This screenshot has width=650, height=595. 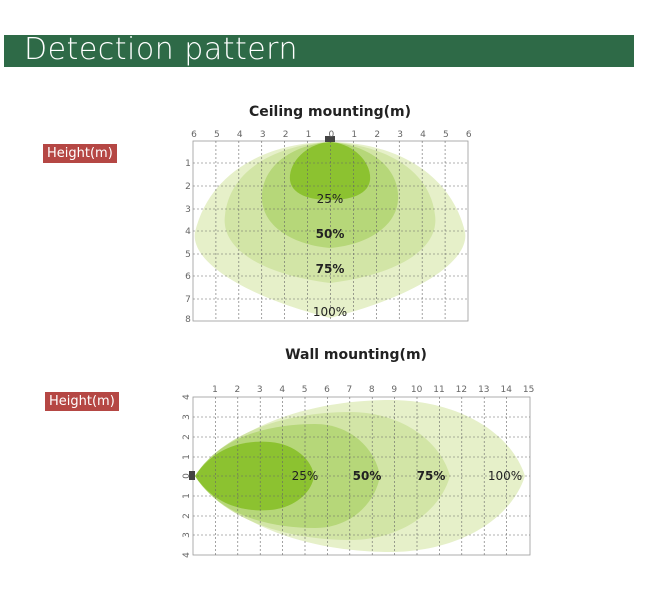 I want to click on wall-grid-overlay, so click(x=361, y=476).